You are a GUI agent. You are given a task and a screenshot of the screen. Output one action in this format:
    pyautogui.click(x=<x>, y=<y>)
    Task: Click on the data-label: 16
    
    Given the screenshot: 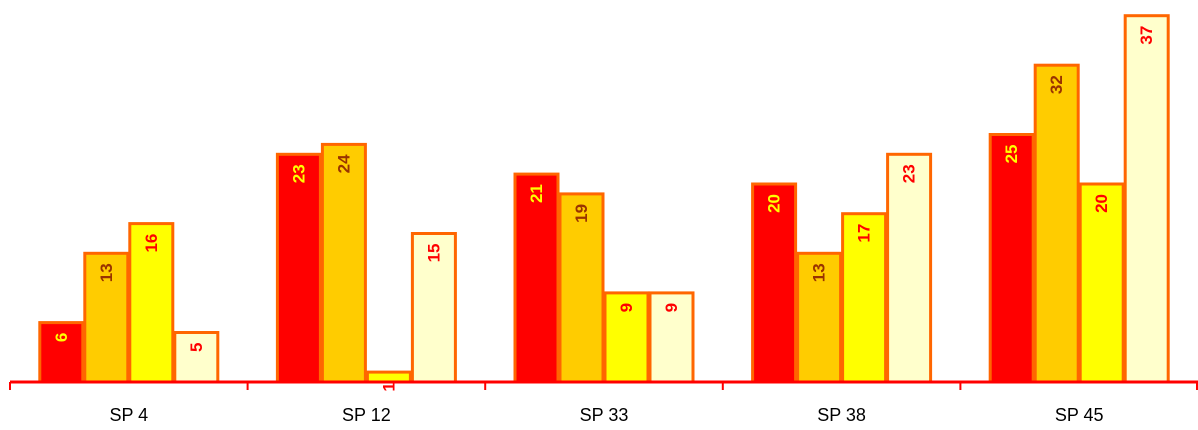 What is the action you would take?
    pyautogui.click(x=151, y=243)
    